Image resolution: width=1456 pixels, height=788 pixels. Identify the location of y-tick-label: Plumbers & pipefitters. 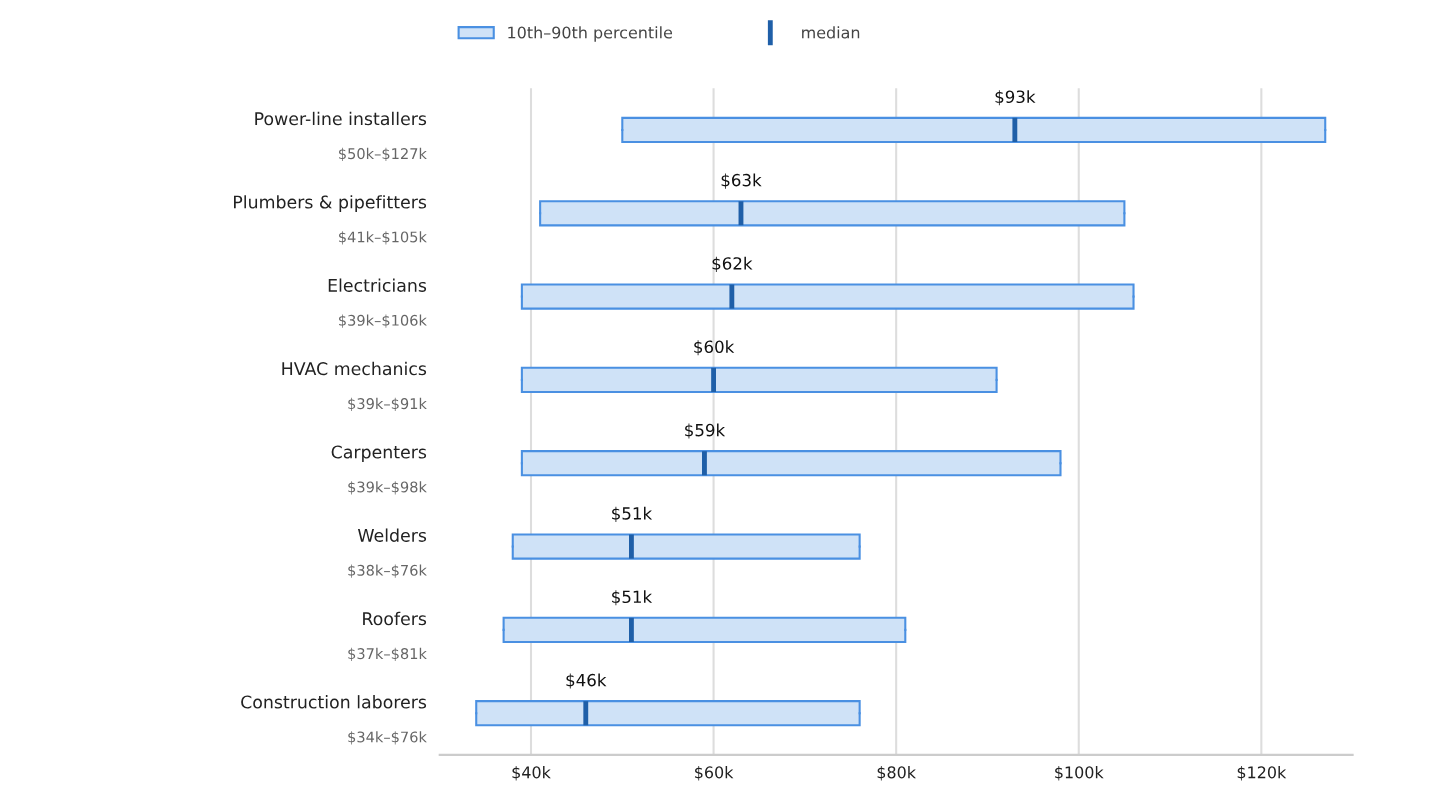
(330, 203).